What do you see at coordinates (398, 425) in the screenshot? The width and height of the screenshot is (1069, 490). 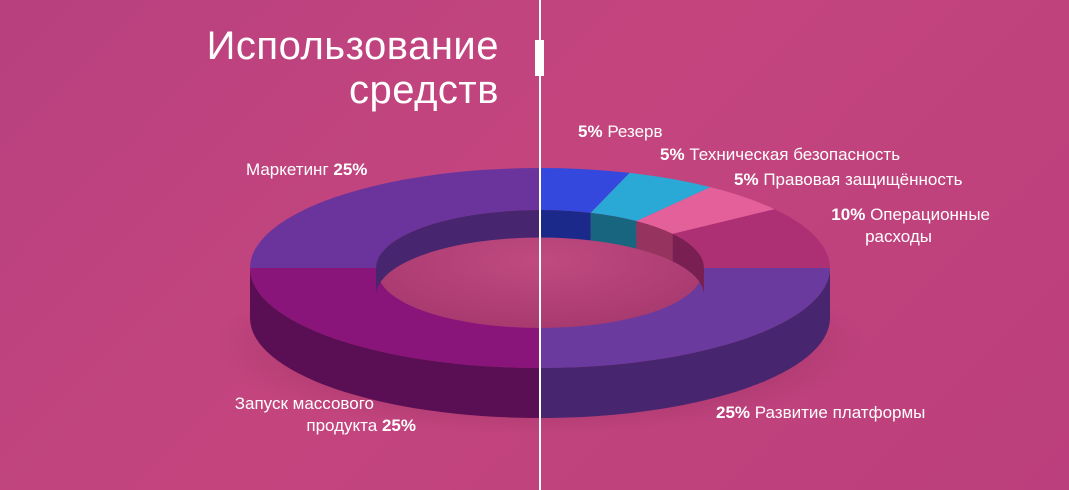 I see `label-mass-percent: 25%` at bounding box center [398, 425].